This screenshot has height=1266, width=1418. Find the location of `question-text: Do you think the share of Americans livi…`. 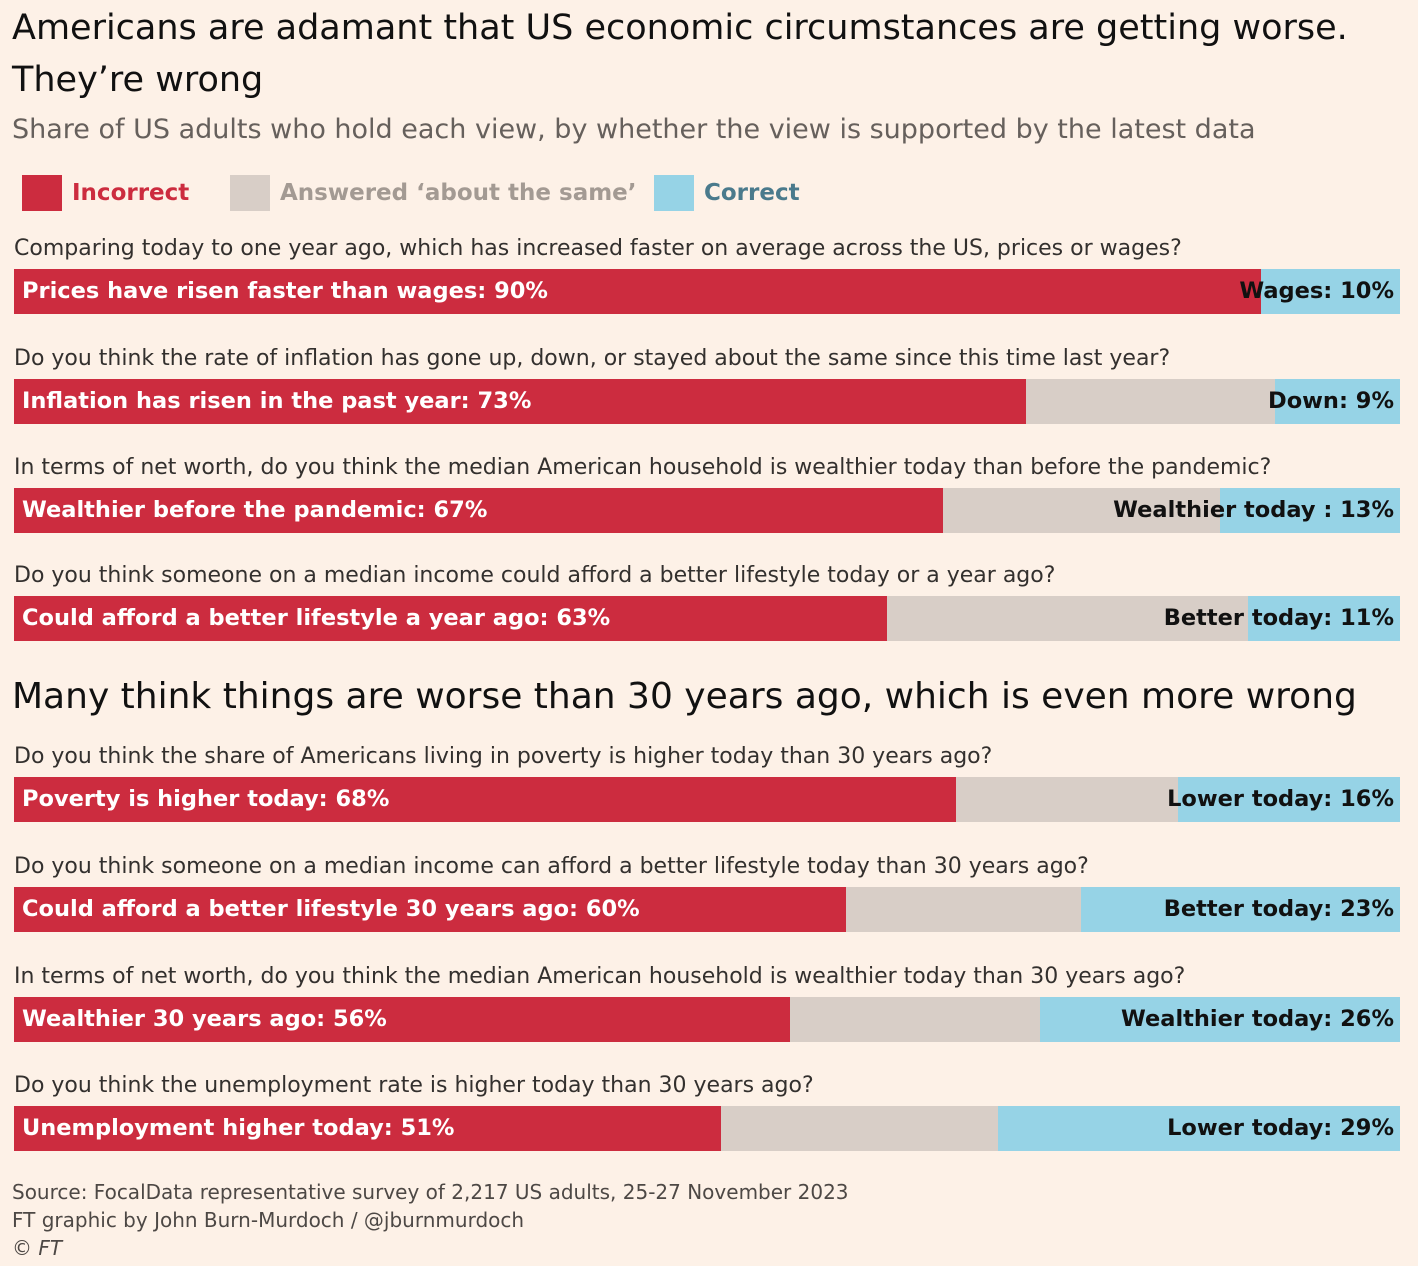

question-text: Do you think the share of Americans livi… is located at coordinates (503, 756).